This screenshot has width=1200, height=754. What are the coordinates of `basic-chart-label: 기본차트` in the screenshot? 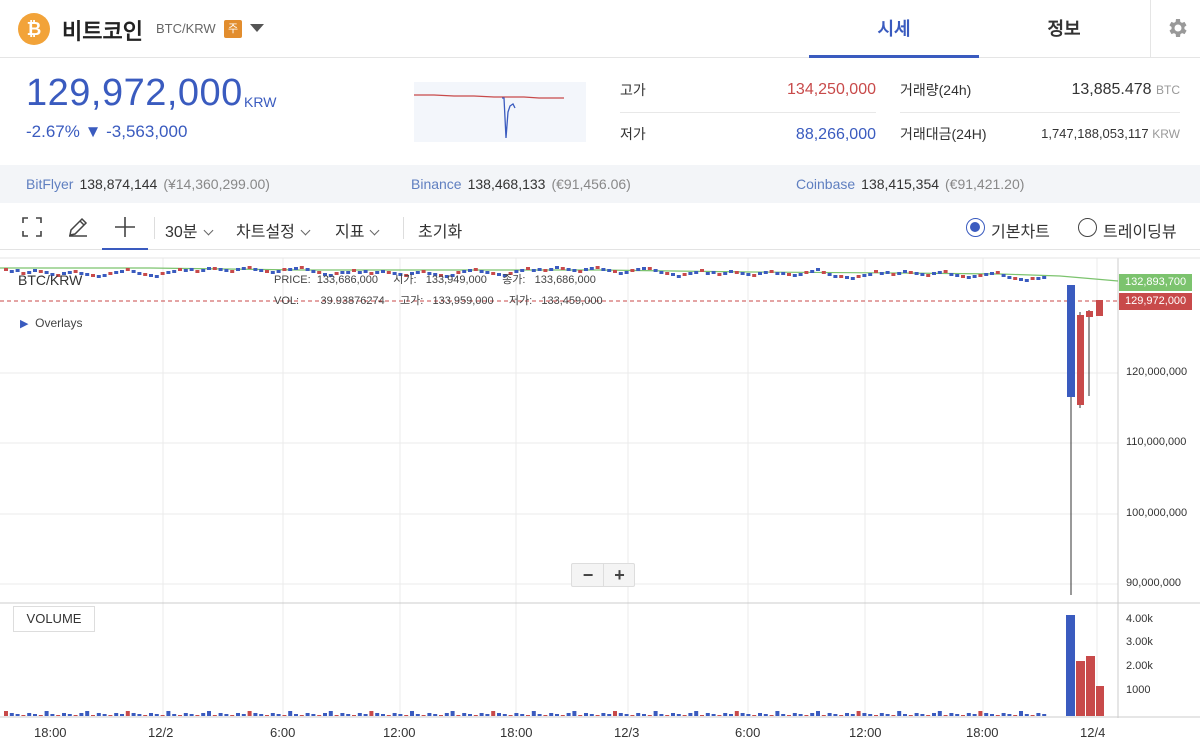 It's located at (1020, 232).